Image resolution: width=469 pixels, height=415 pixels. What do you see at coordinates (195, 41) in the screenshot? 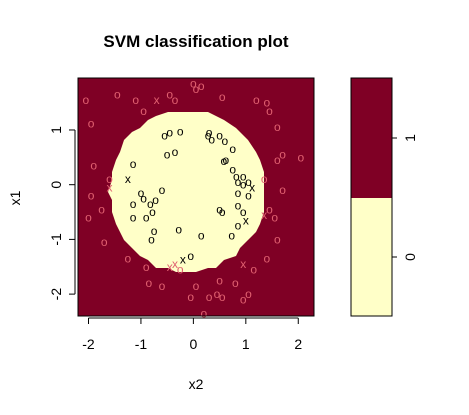
I see `chart-title: SVM classification plot` at bounding box center [195, 41].